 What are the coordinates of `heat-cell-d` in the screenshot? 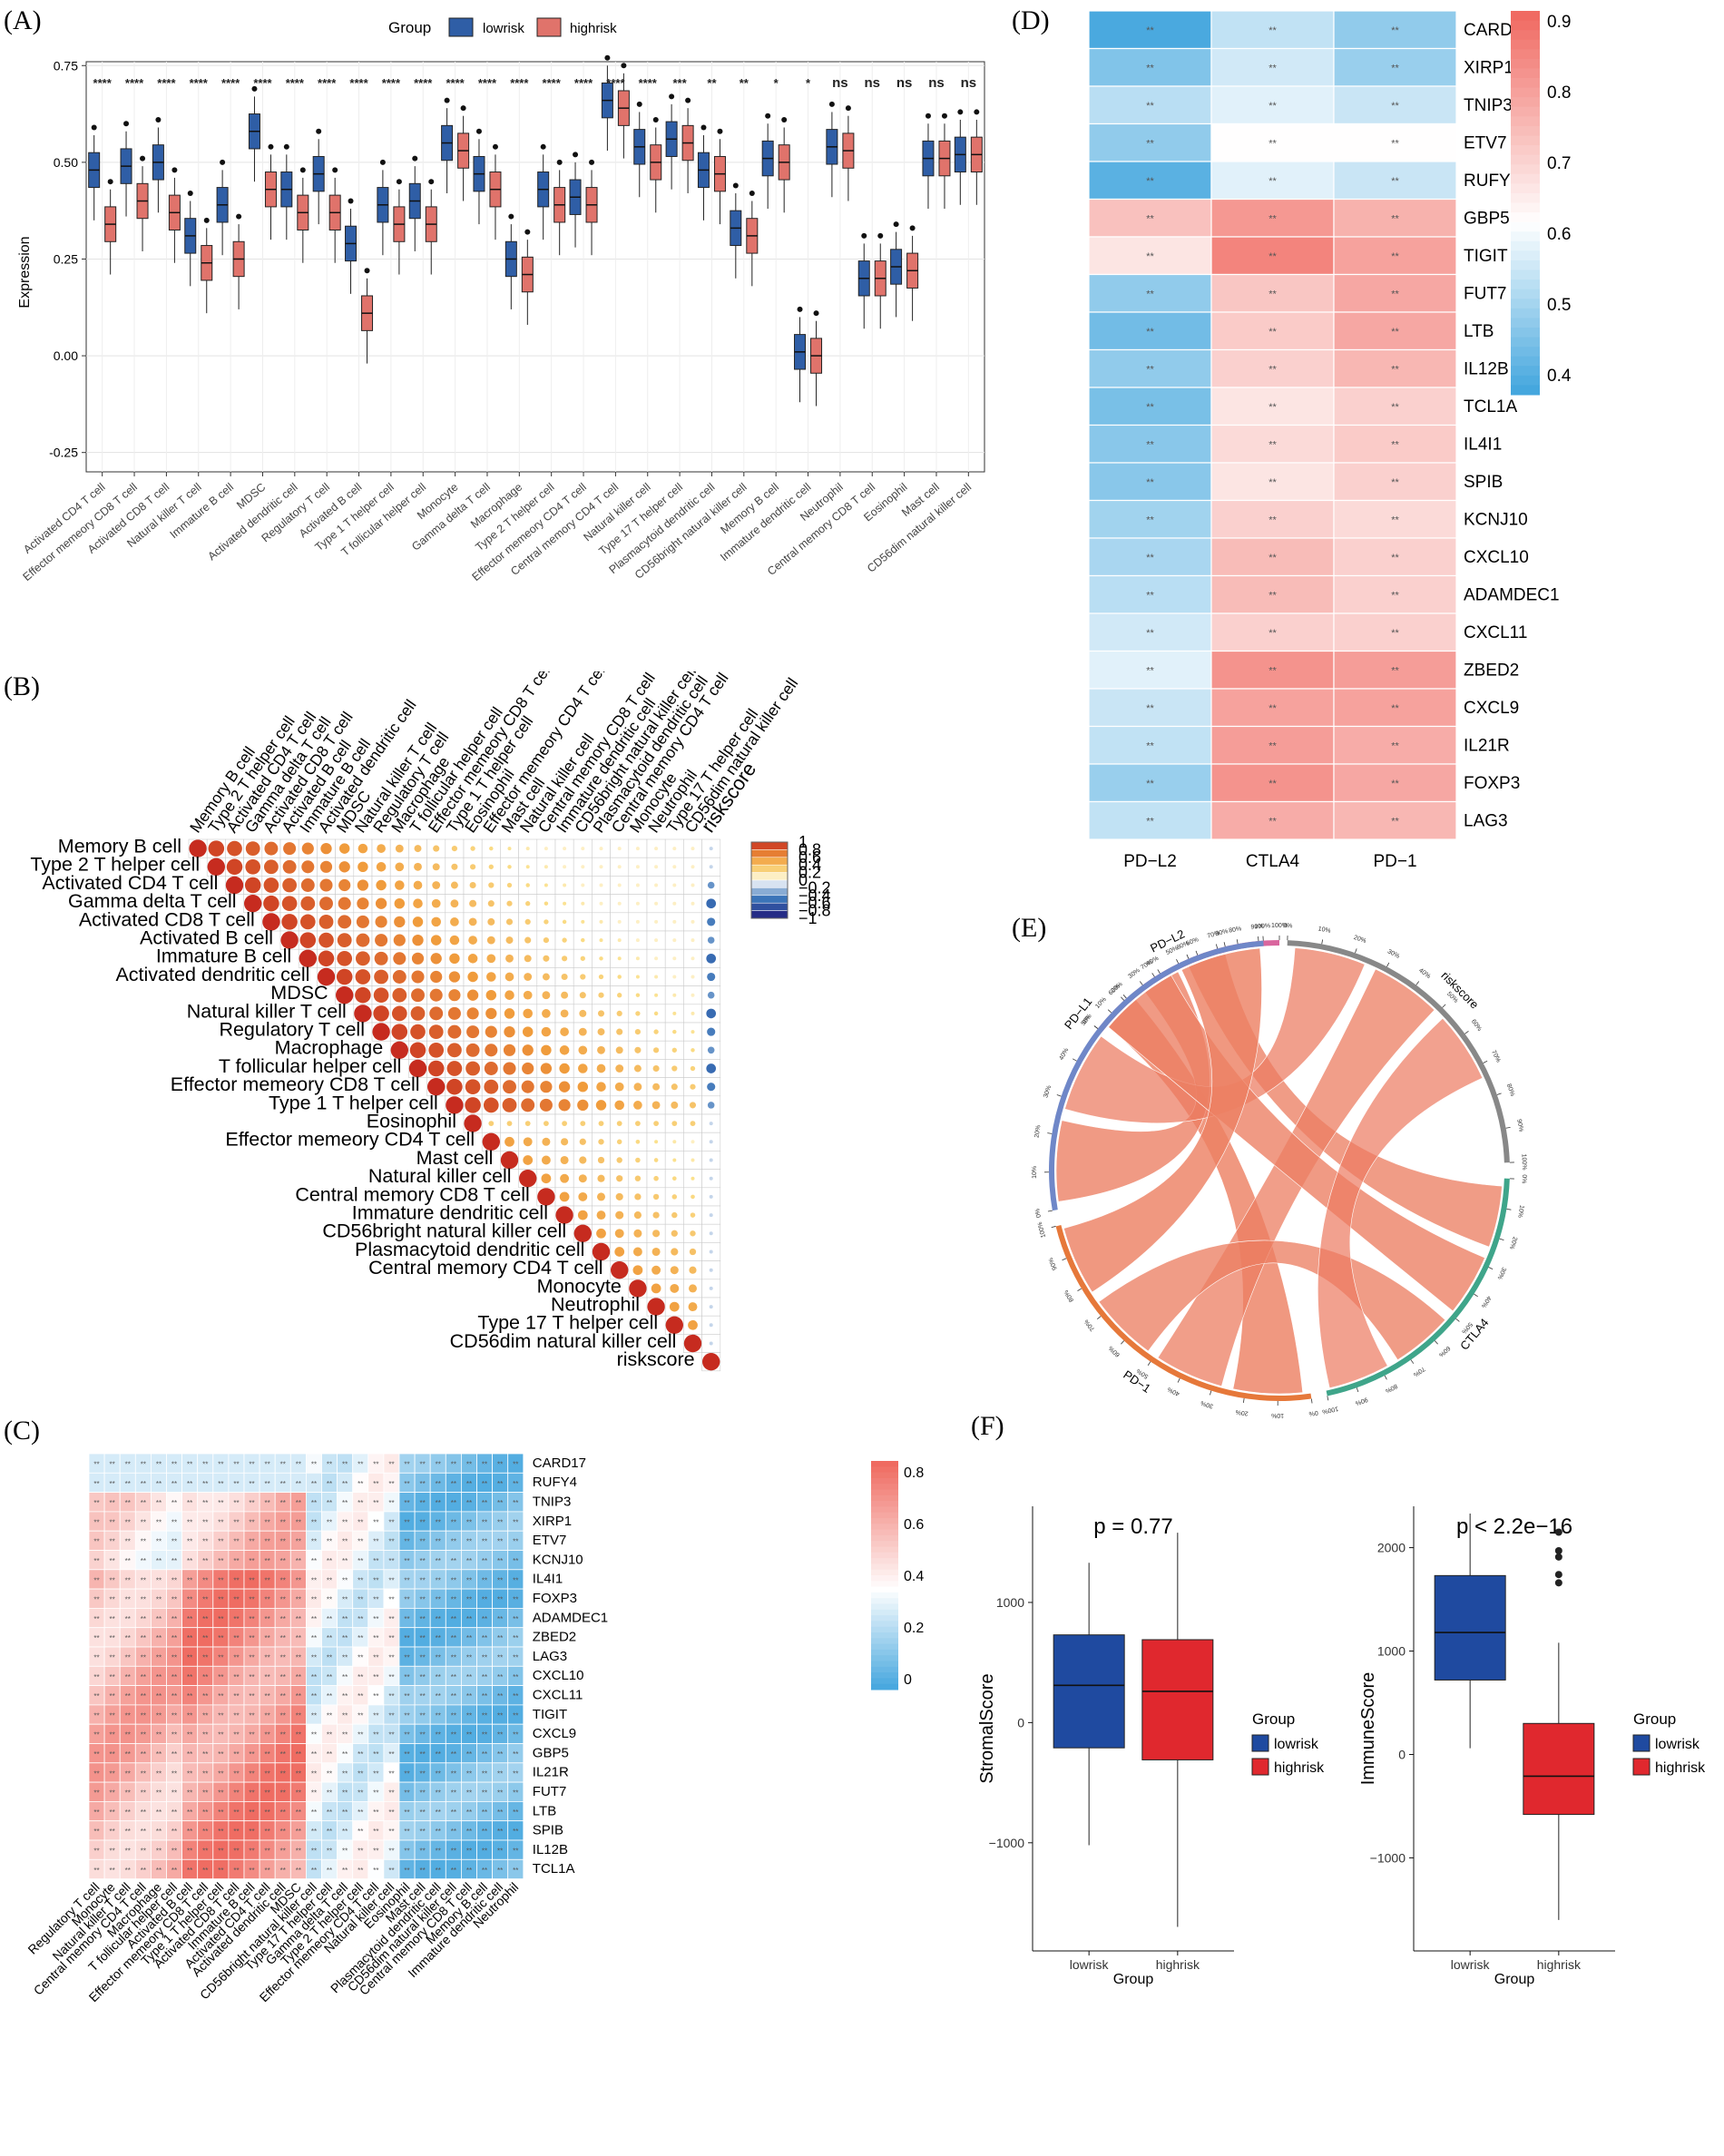 It's located at (1395, 256).